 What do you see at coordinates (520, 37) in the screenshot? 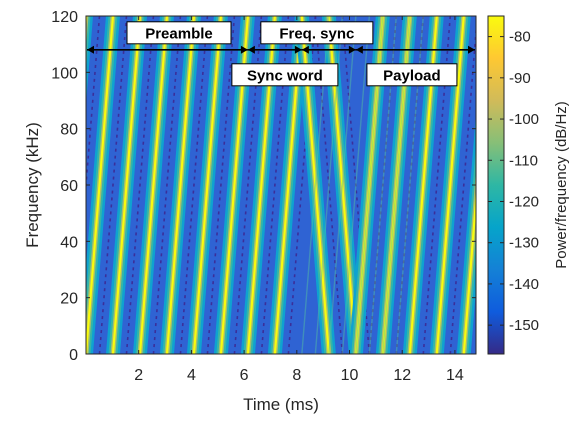
I see `colorbar-tick-label: -80` at bounding box center [520, 37].